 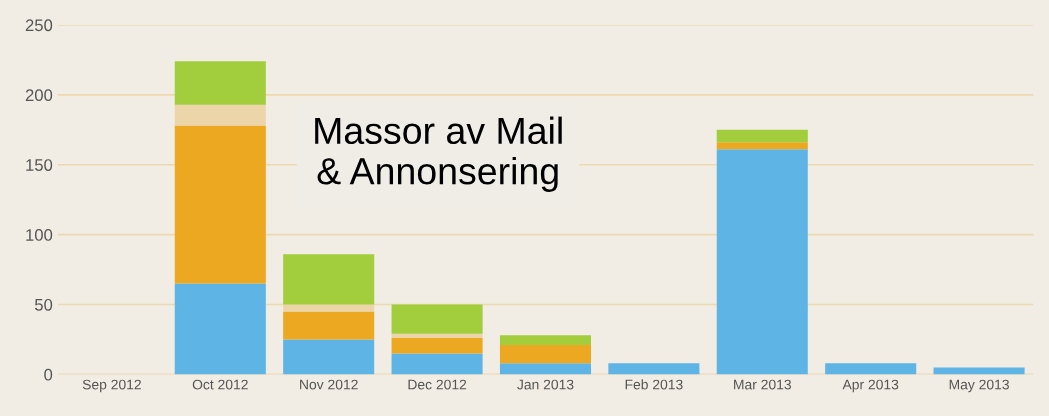 I want to click on x-tick-label: Oct 2012, so click(x=220, y=384).